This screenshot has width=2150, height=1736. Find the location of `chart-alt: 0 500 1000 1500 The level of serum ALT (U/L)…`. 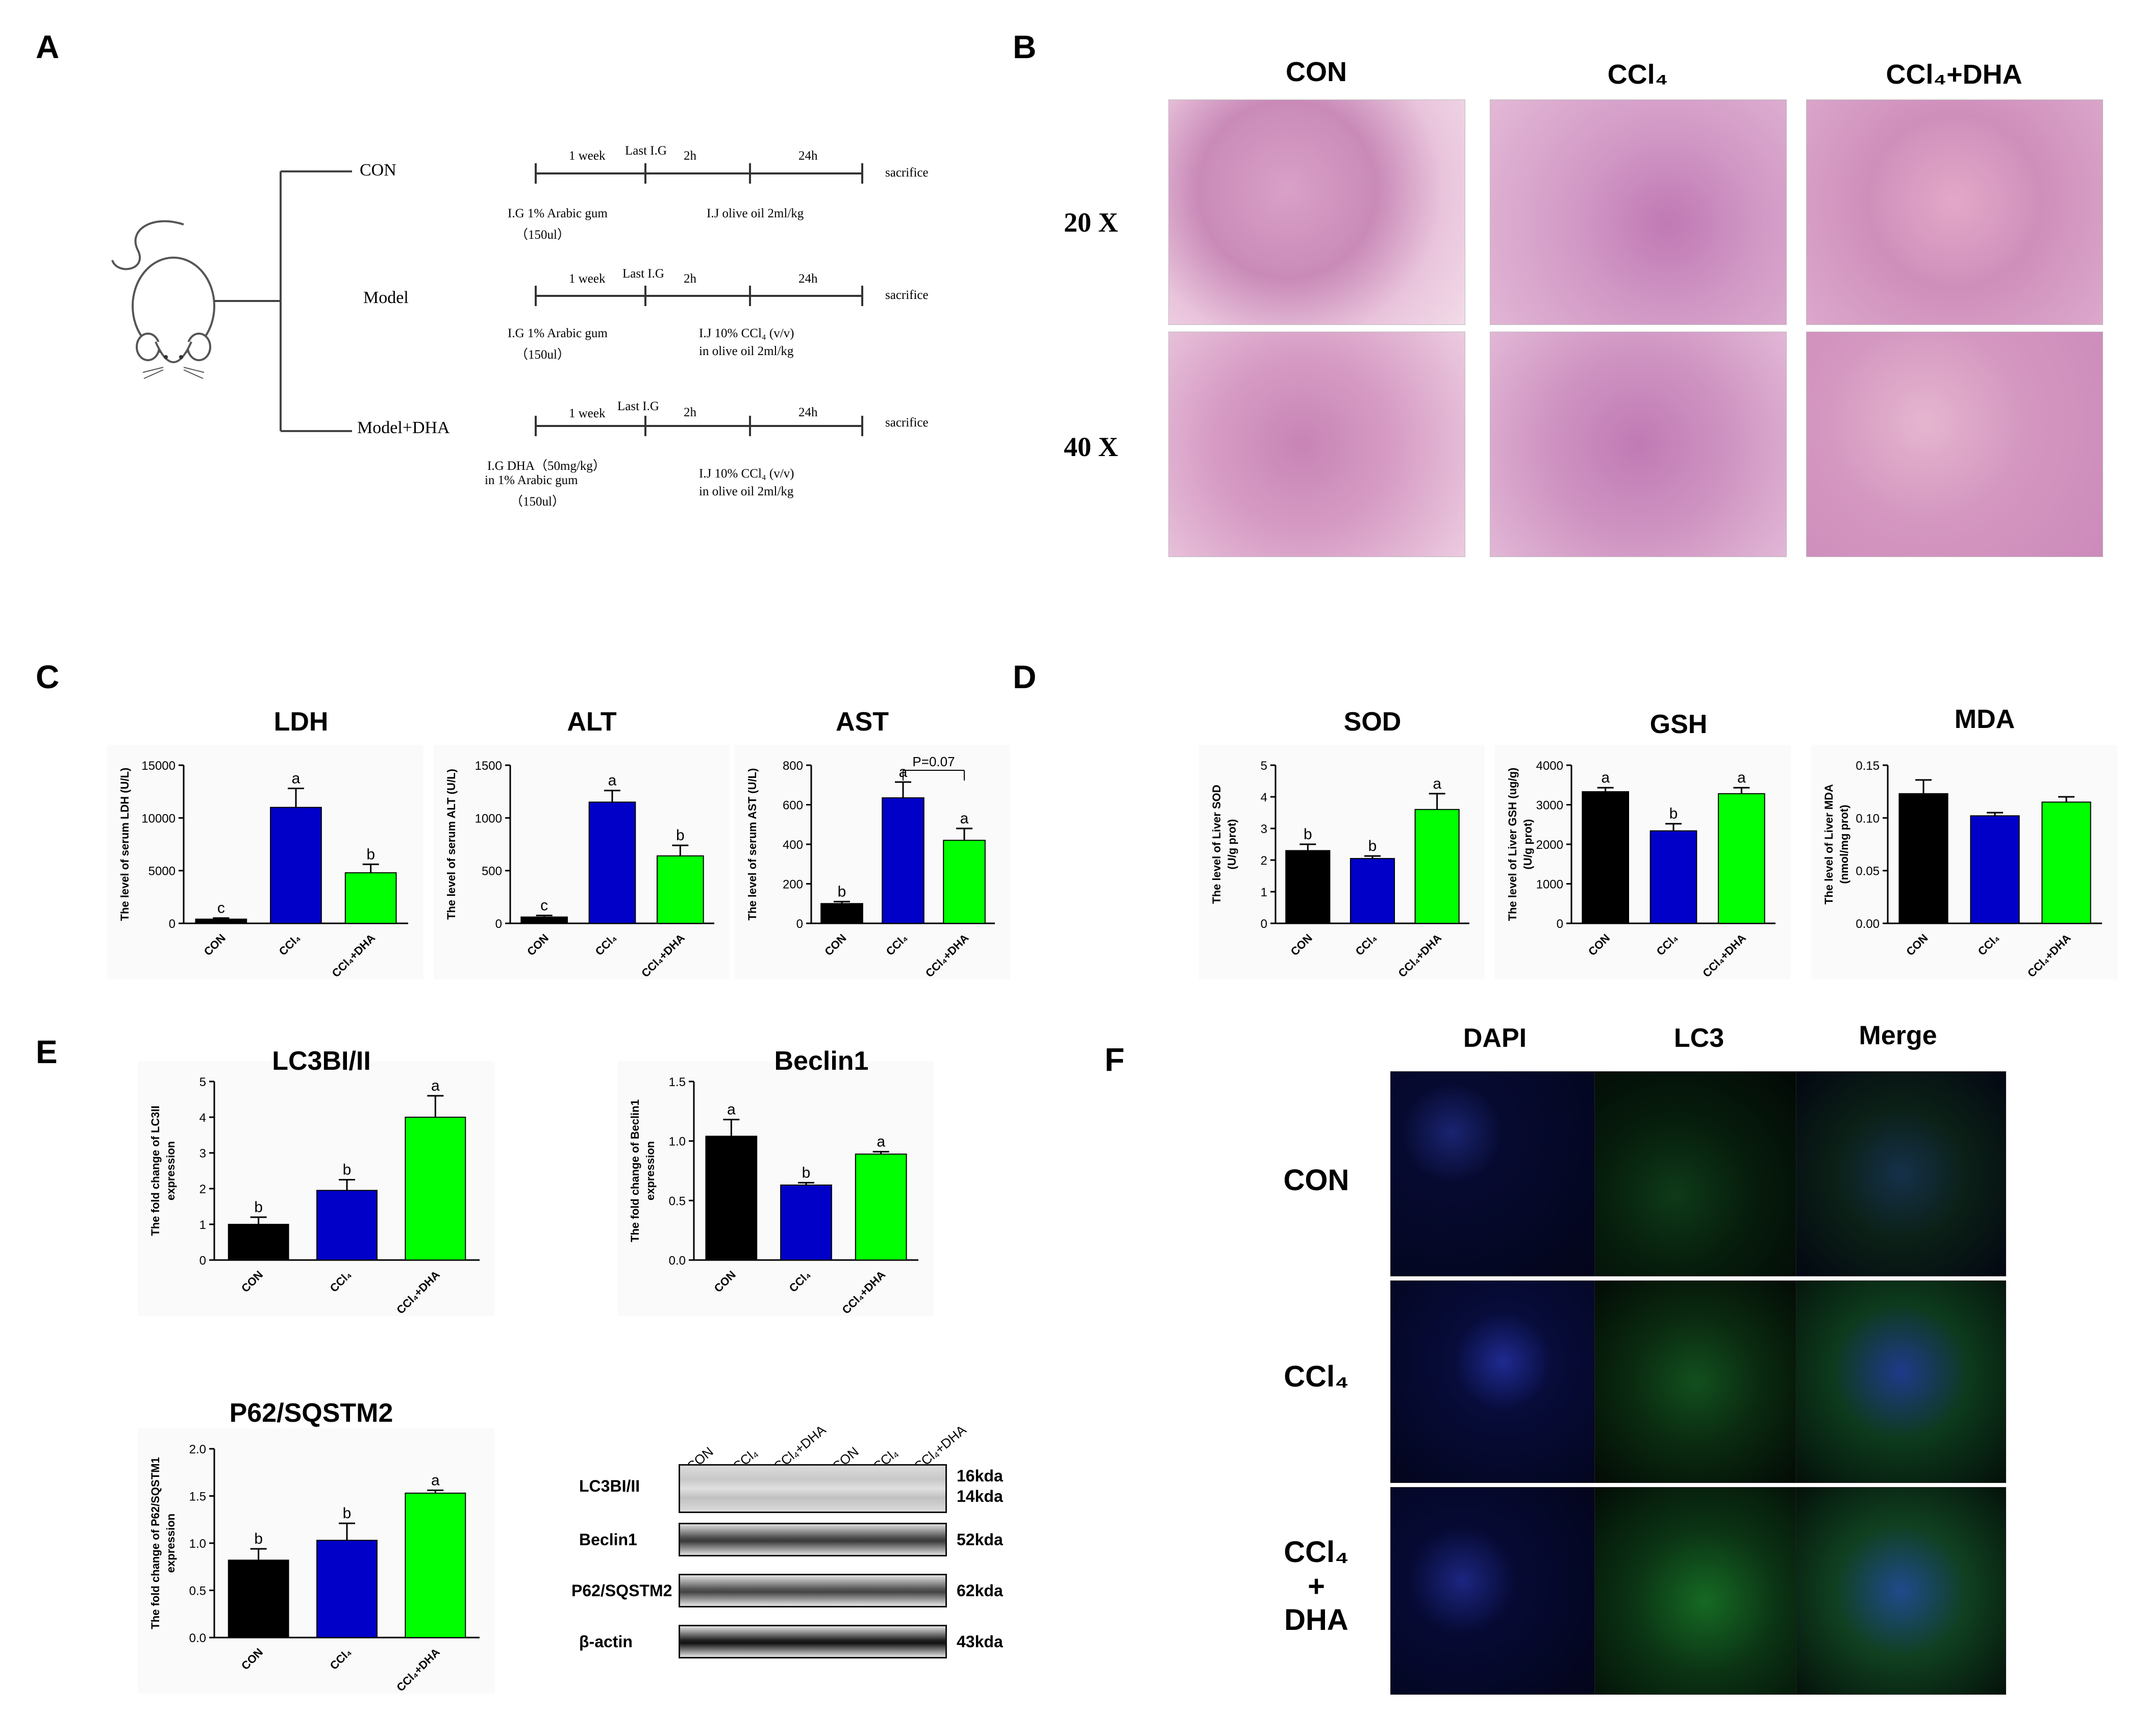

chart-alt: 0 500 1000 1500 The level of serum ALT (U/L)… is located at coordinates (579, 869).